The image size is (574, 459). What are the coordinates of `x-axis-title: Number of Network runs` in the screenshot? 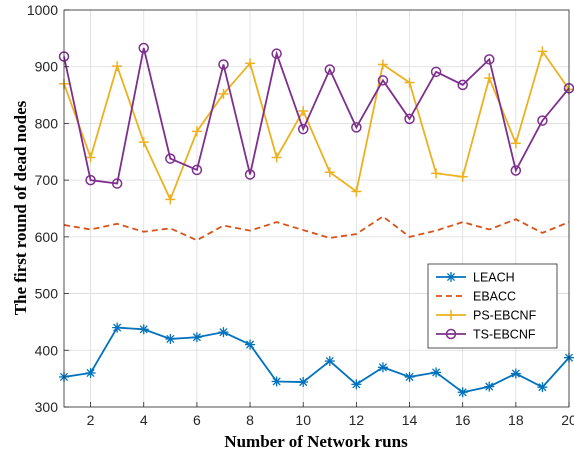 It's located at (316, 441).